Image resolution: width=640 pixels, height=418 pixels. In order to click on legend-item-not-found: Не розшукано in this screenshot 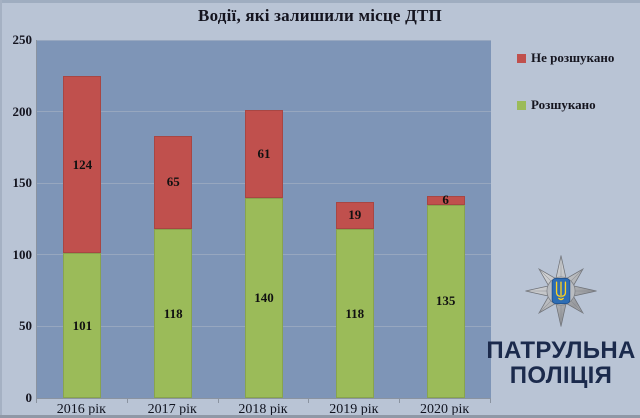, I will do `click(565, 58)`.